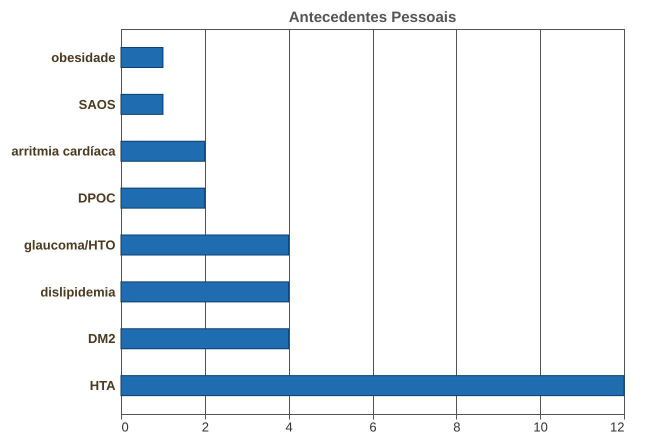  I want to click on x-tick-label: 8, so click(456, 427).